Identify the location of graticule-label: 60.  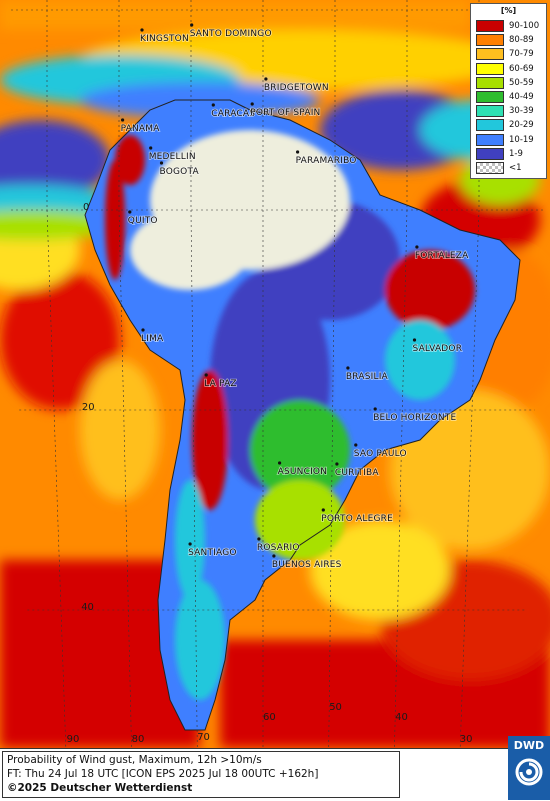
(269, 717).